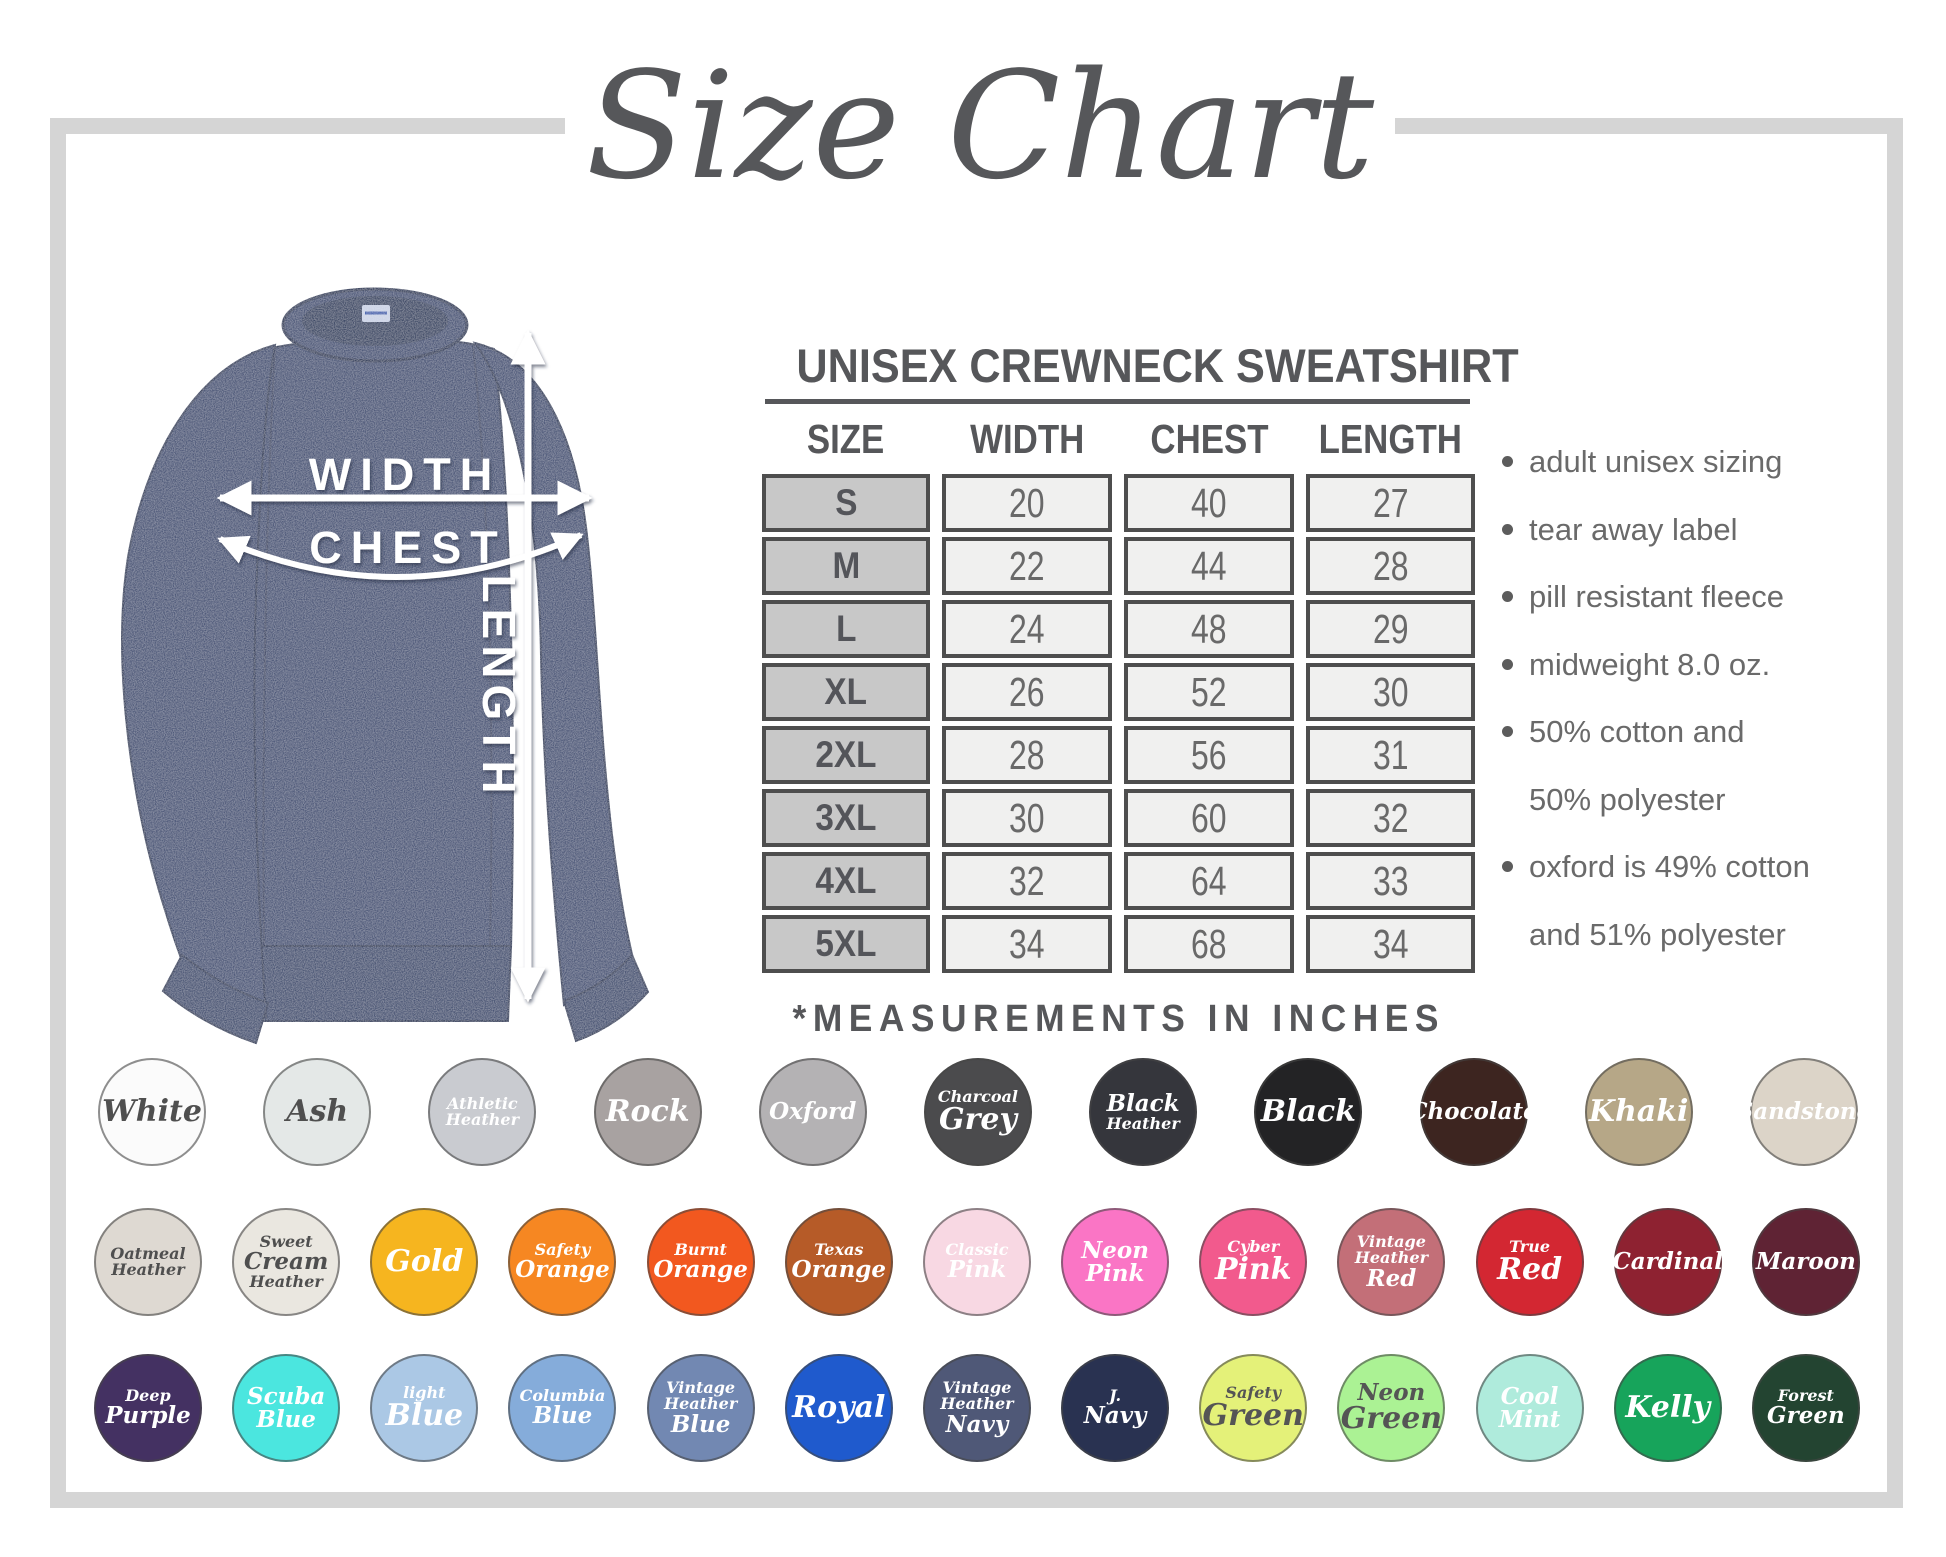 The width and height of the screenshot is (1946, 1557). What do you see at coordinates (812, 1112) in the screenshot?
I see `color-swatch: Oxford` at bounding box center [812, 1112].